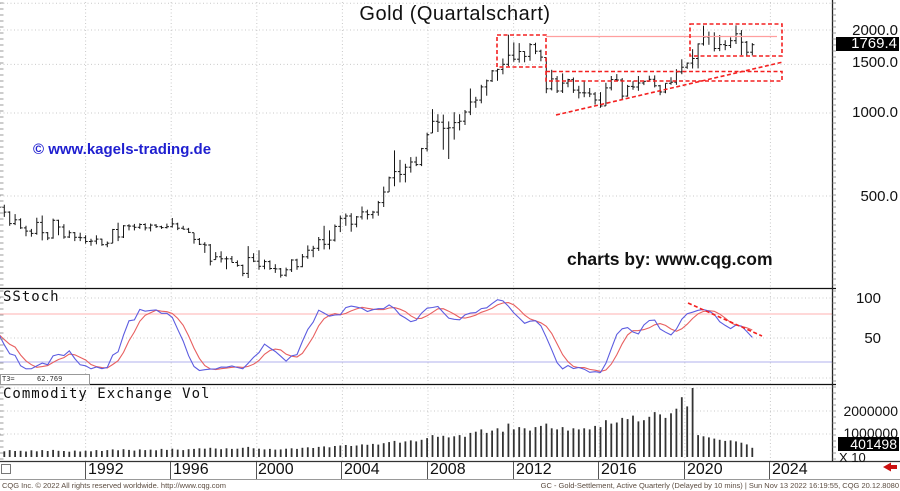 This screenshot has width=900, height=491. I want to click on last-price-readout: 1769.4, so click(867, 43).